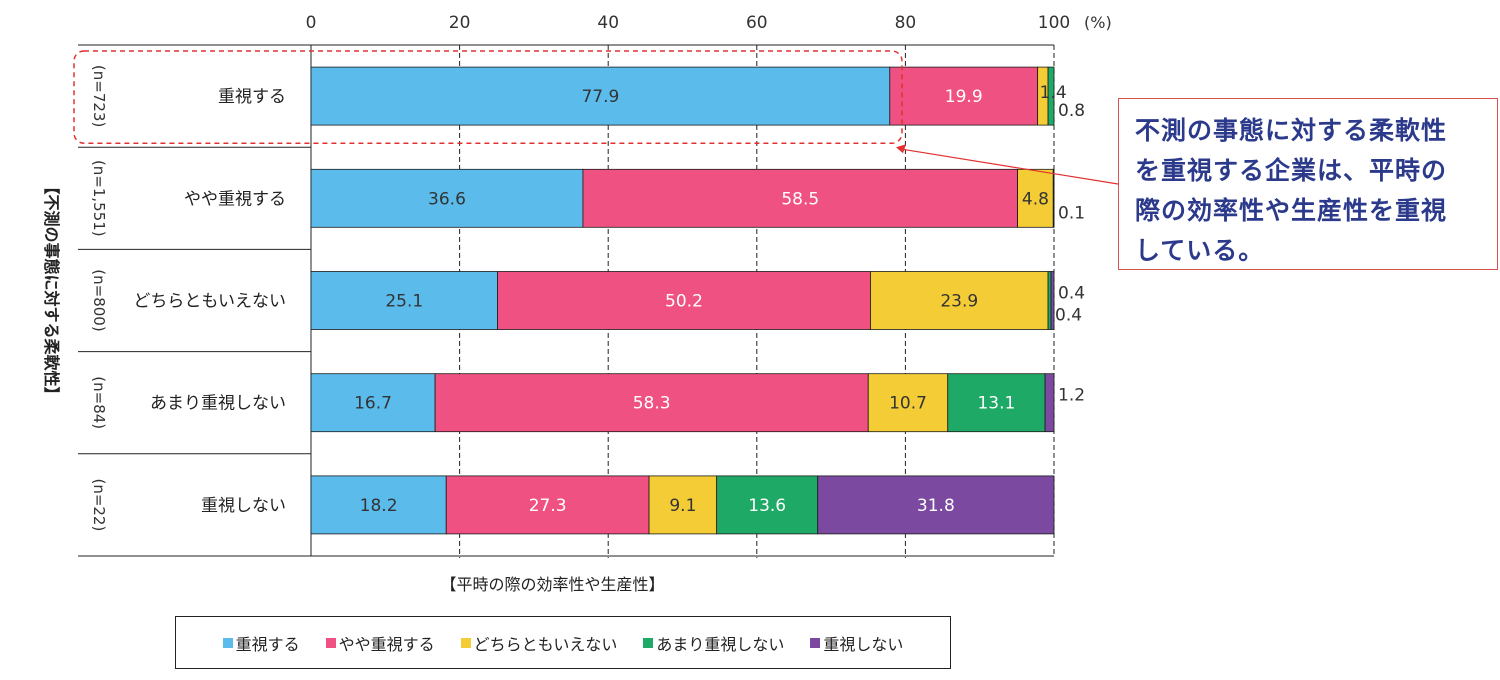 The width and height of the screenshot is (1500, 680). Describe the element at coordinates (863, 644) in the screenshot. I see `legend-label: 重視しない` at that location.